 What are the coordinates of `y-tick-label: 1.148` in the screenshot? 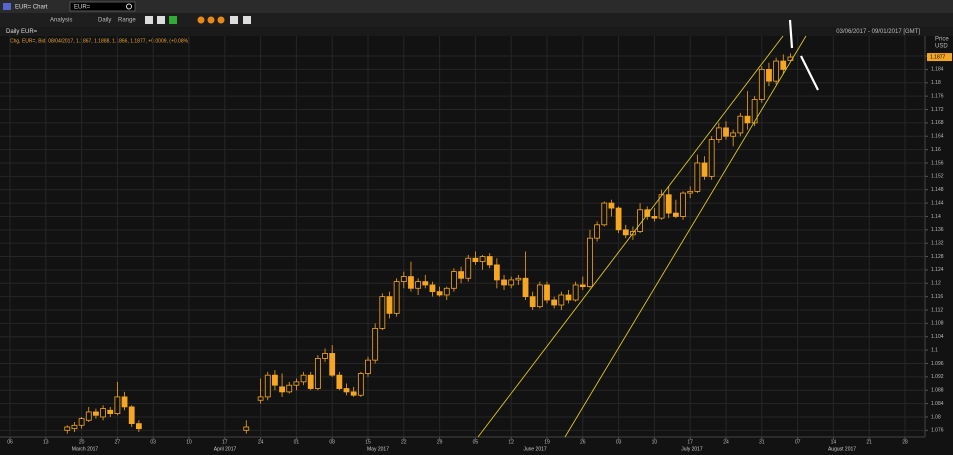 It's located at (937, 190).